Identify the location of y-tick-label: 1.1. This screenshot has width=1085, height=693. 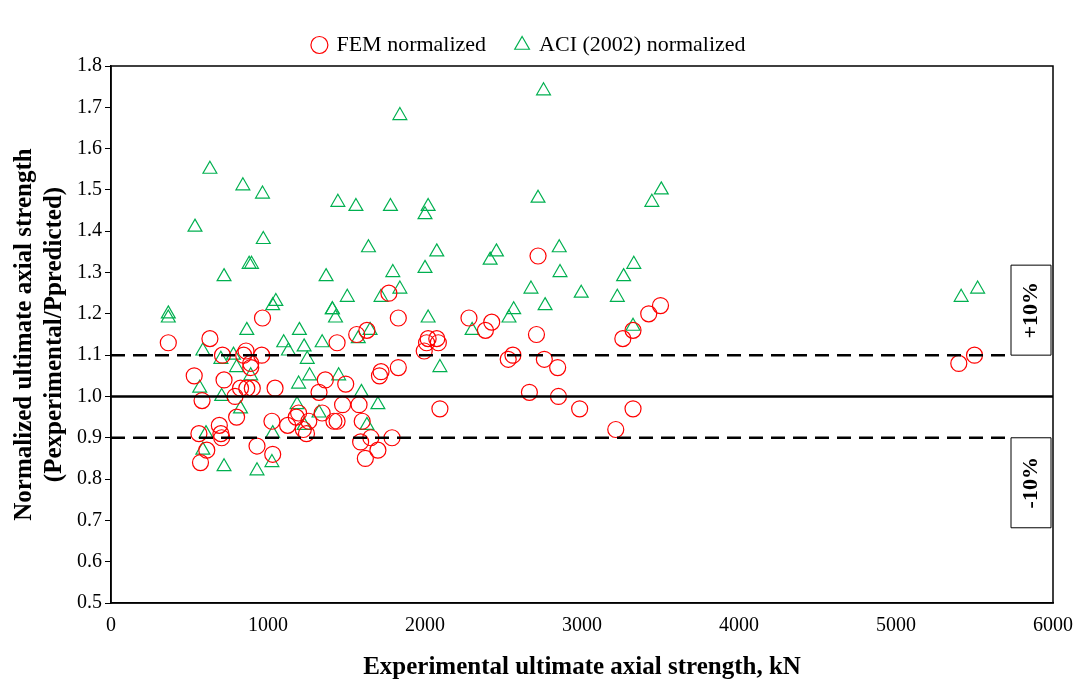
(89, 353).